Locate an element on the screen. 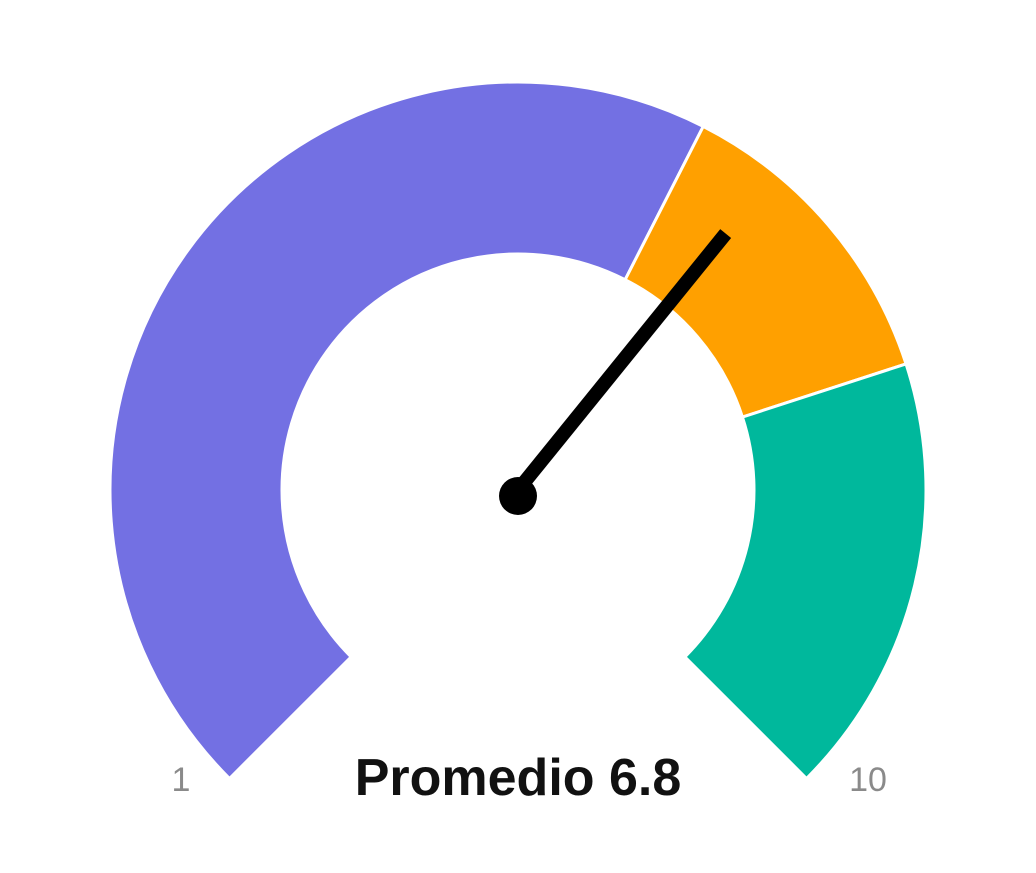  gauge-needle is located at coordinates (622, 362).